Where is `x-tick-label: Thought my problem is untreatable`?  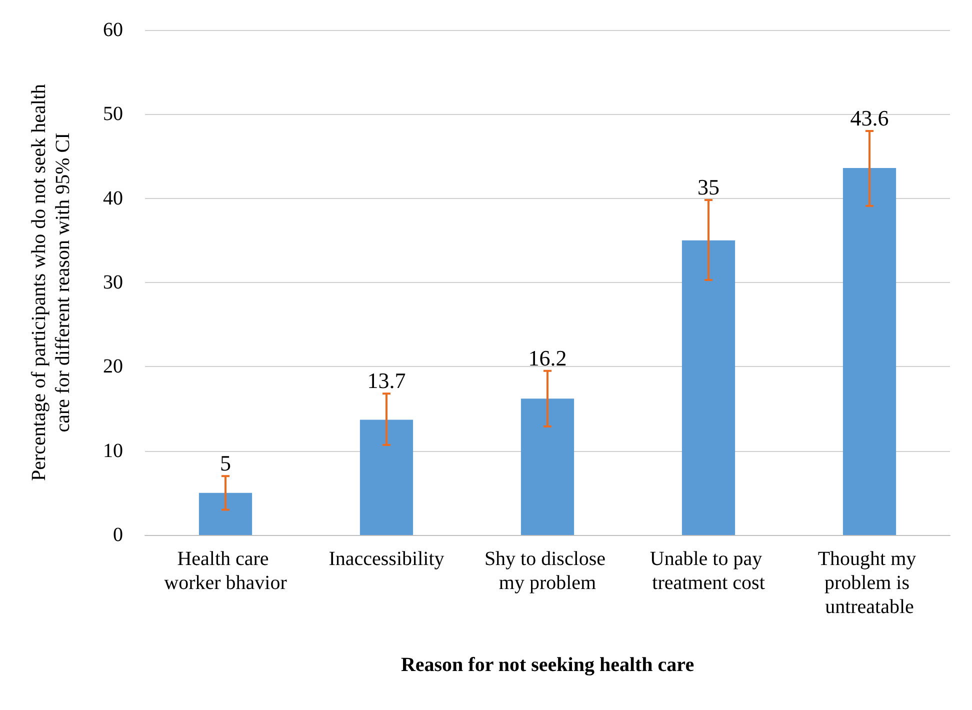
x-tick-label: Thought my problem is untreatable is located at coordinates (870, 583).